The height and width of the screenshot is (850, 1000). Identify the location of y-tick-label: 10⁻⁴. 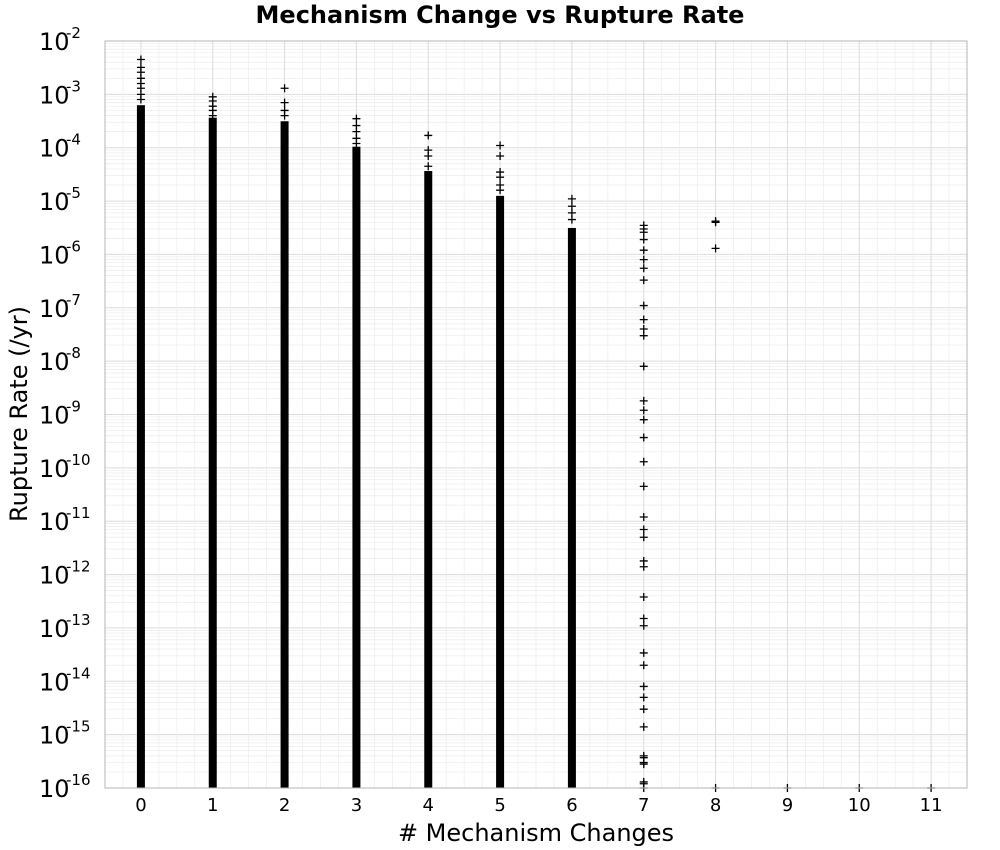
(60, 147).